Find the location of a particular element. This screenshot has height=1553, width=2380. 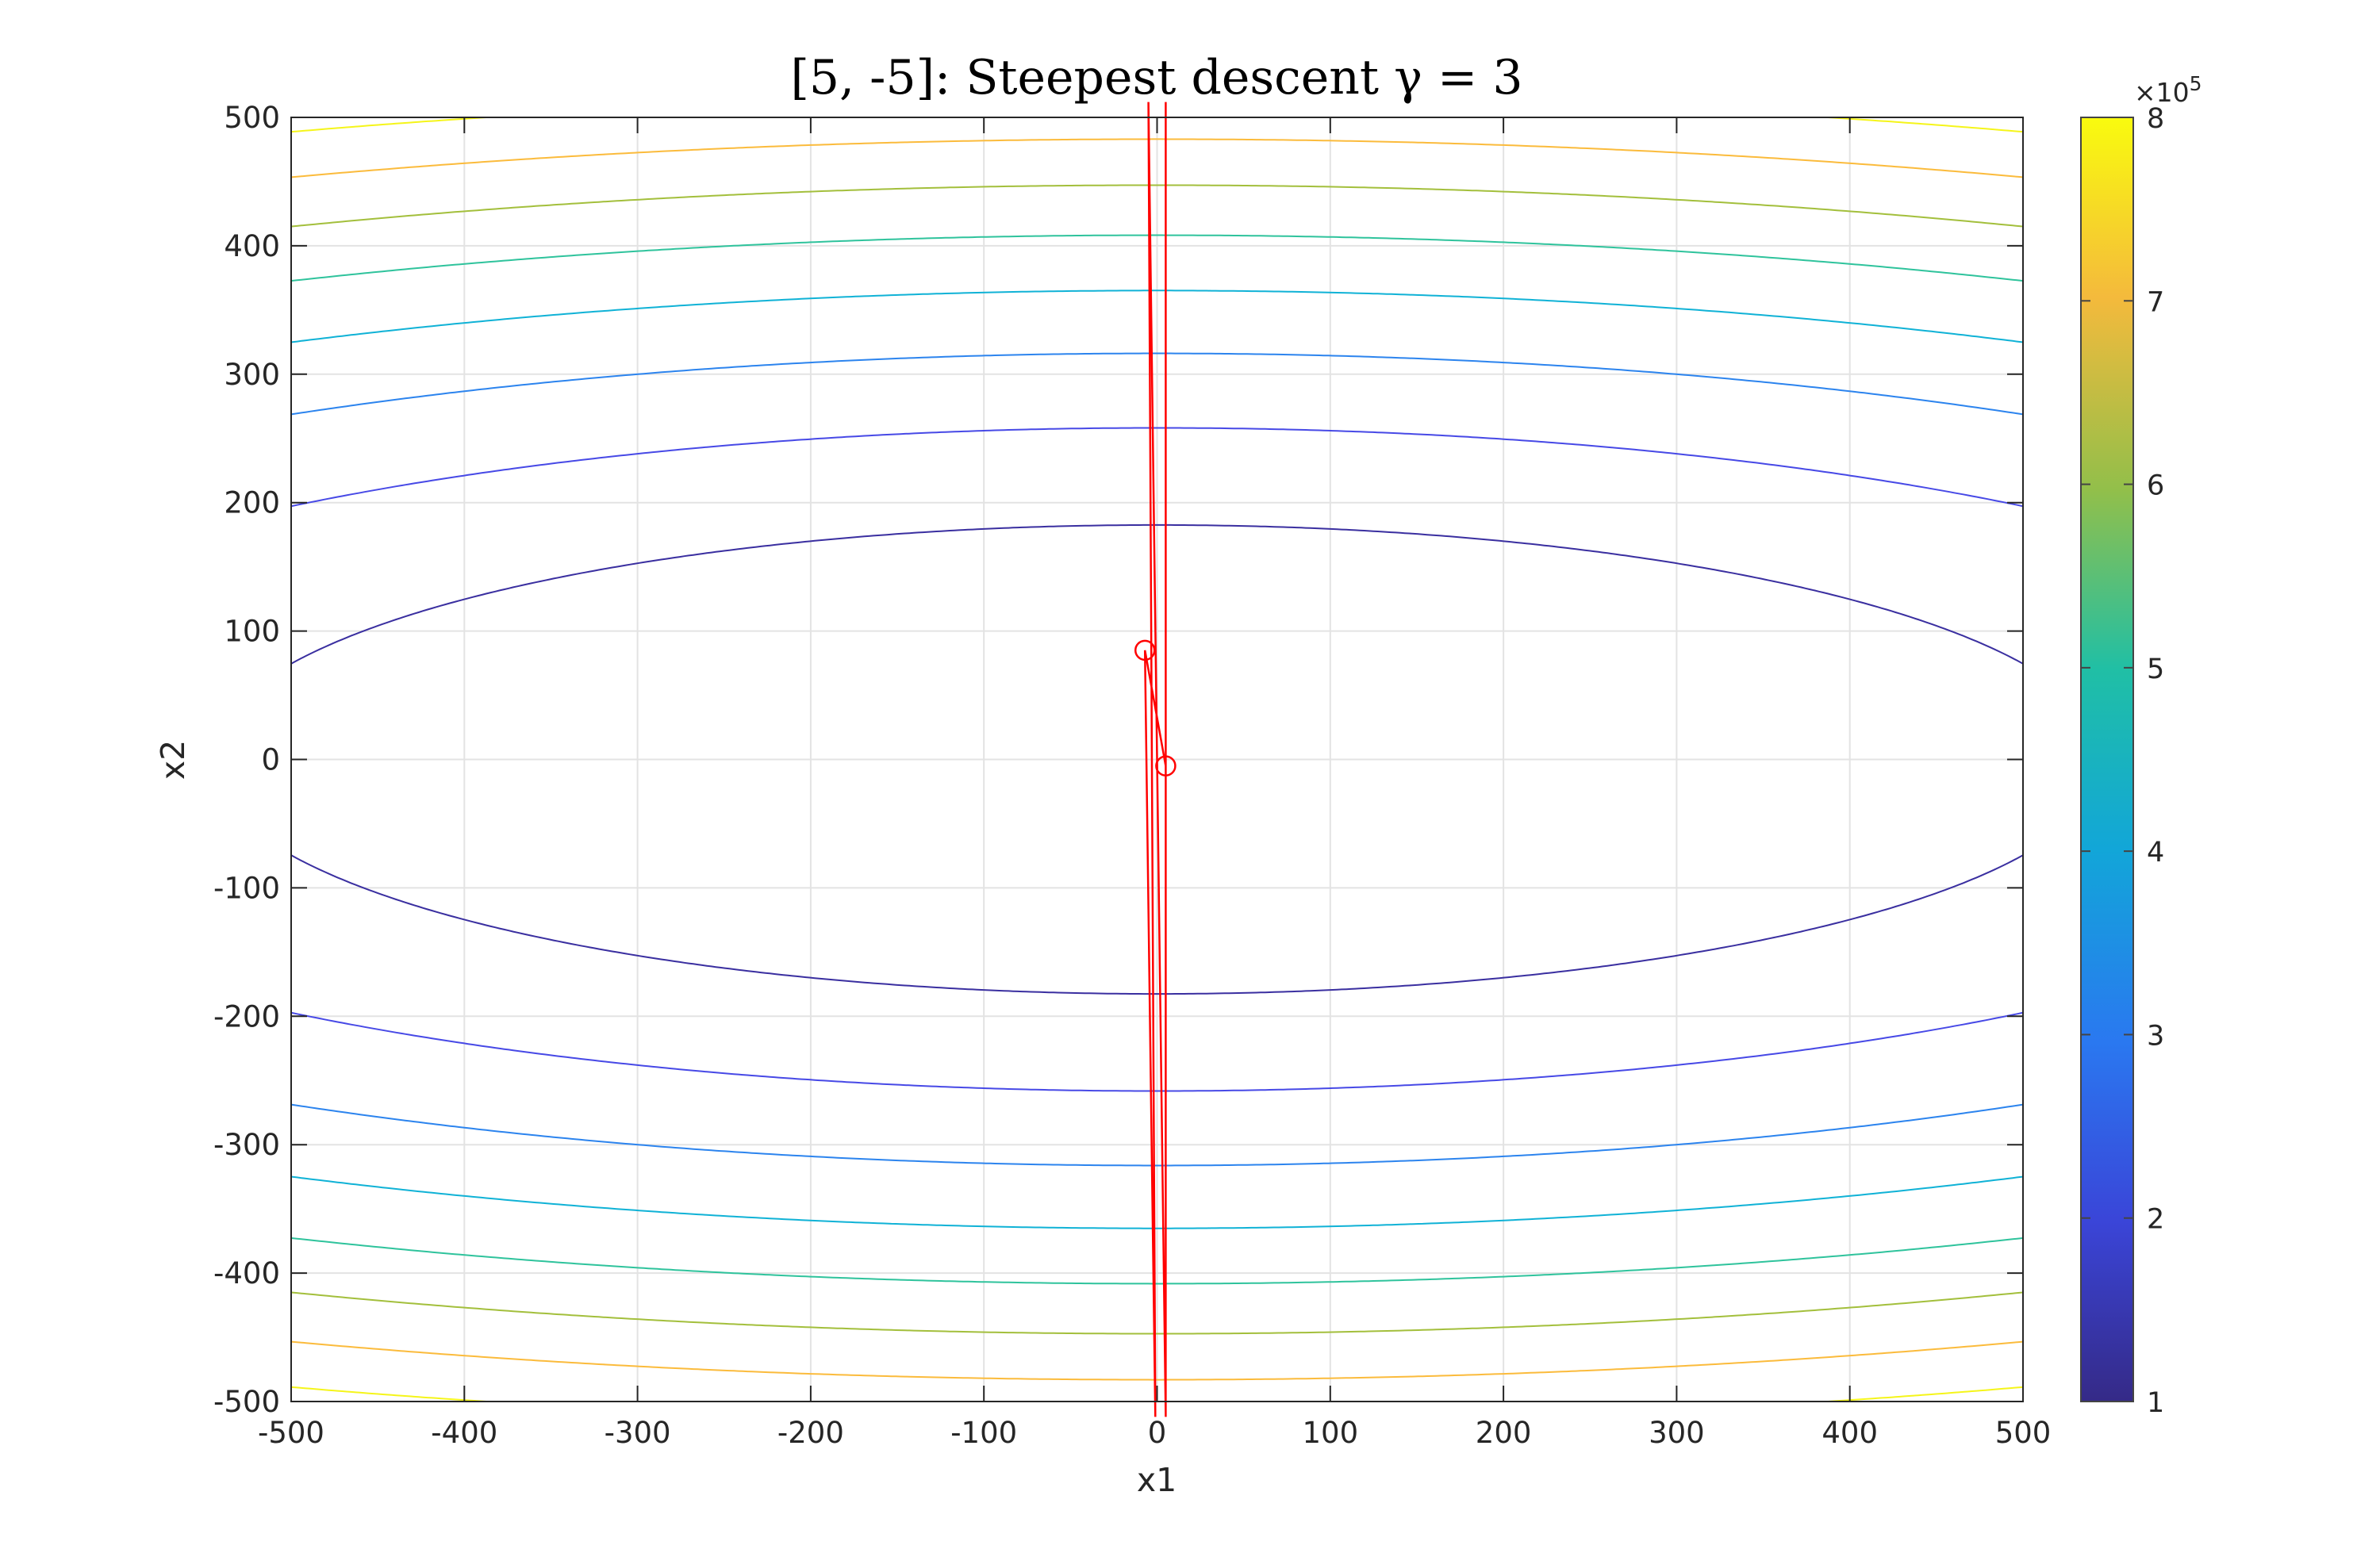

trajectory-path is located at coordinates (1155, 759).